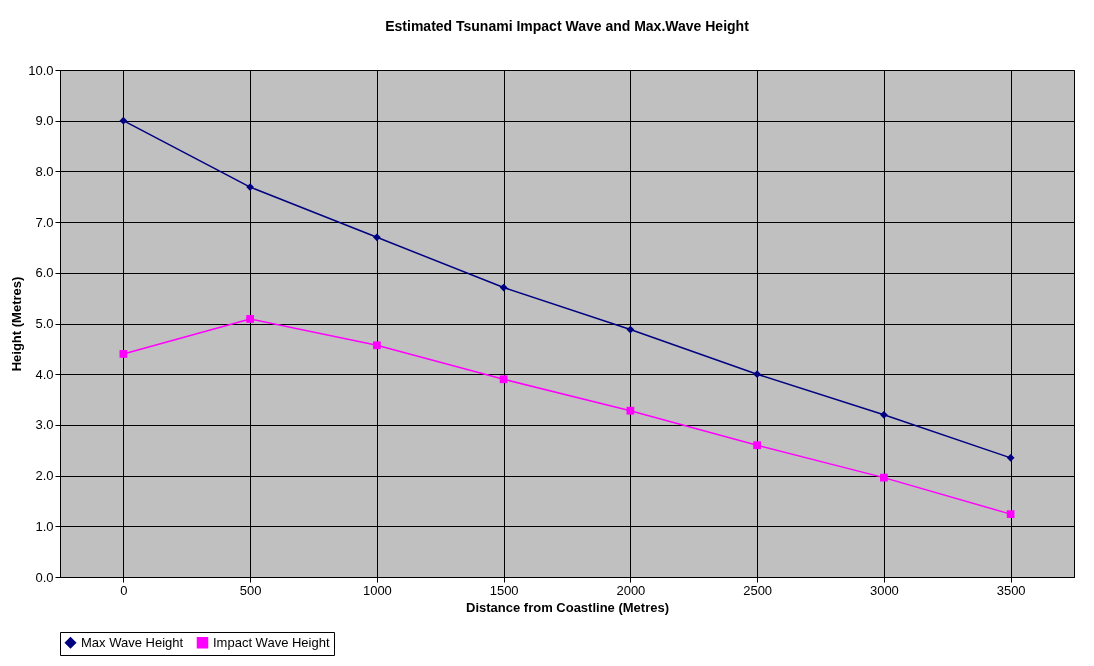 This screenshot has width=1094, height=666. I want to click on x-tick-label: 2500, so click(758, 590).